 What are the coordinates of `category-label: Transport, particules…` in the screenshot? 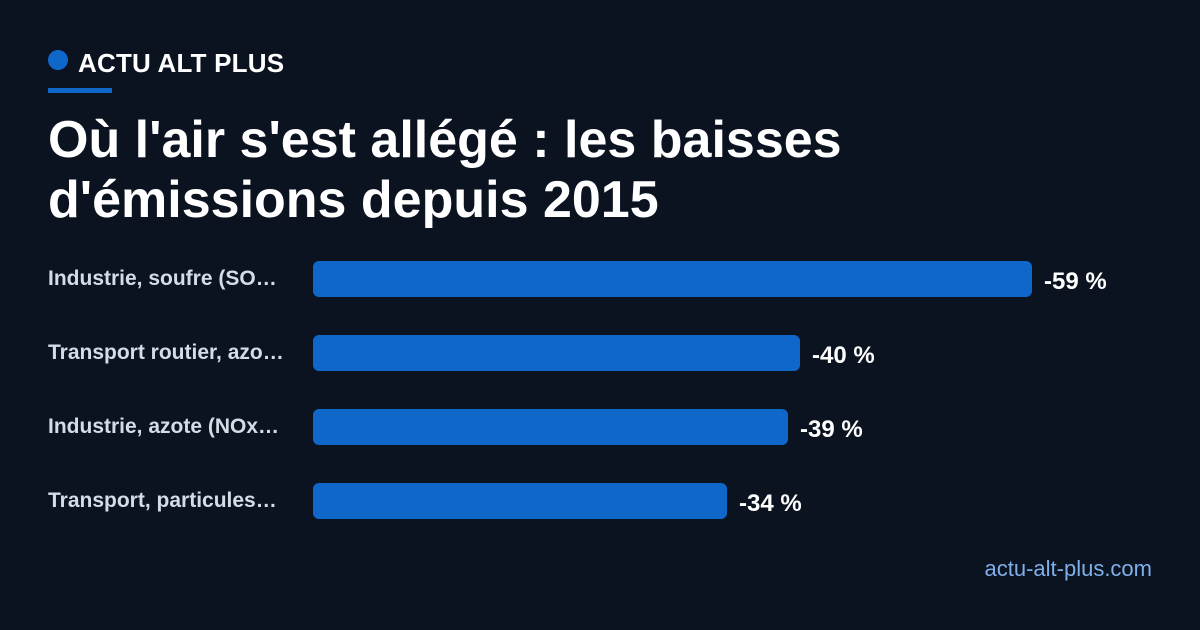 It's located at (162, 500).